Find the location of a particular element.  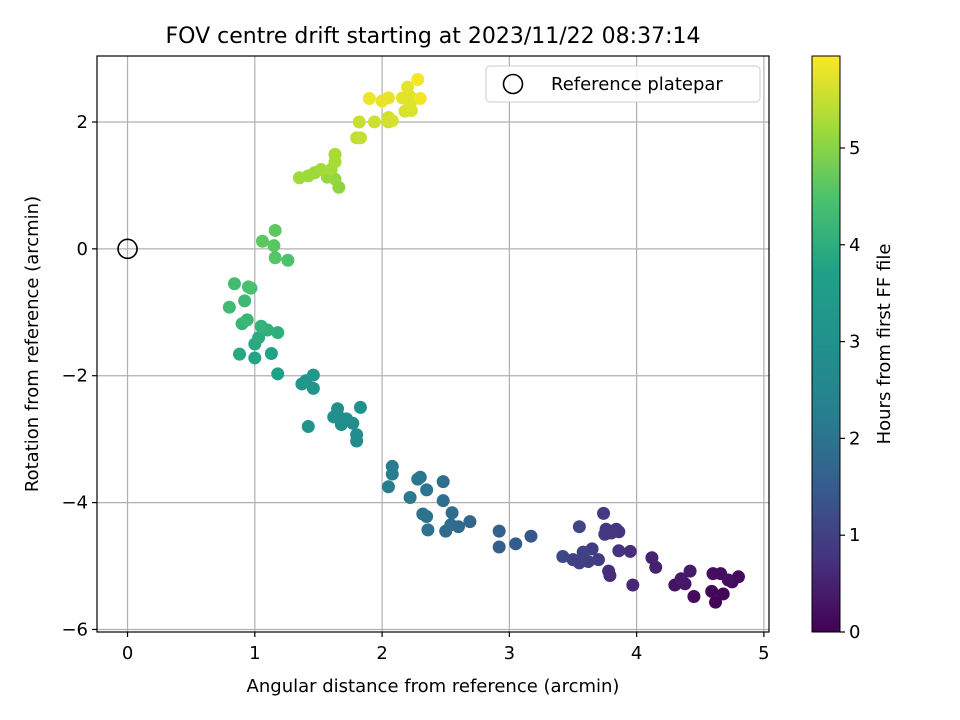

colorbar-tick-label: 0 is located at coordinates (854, 632).